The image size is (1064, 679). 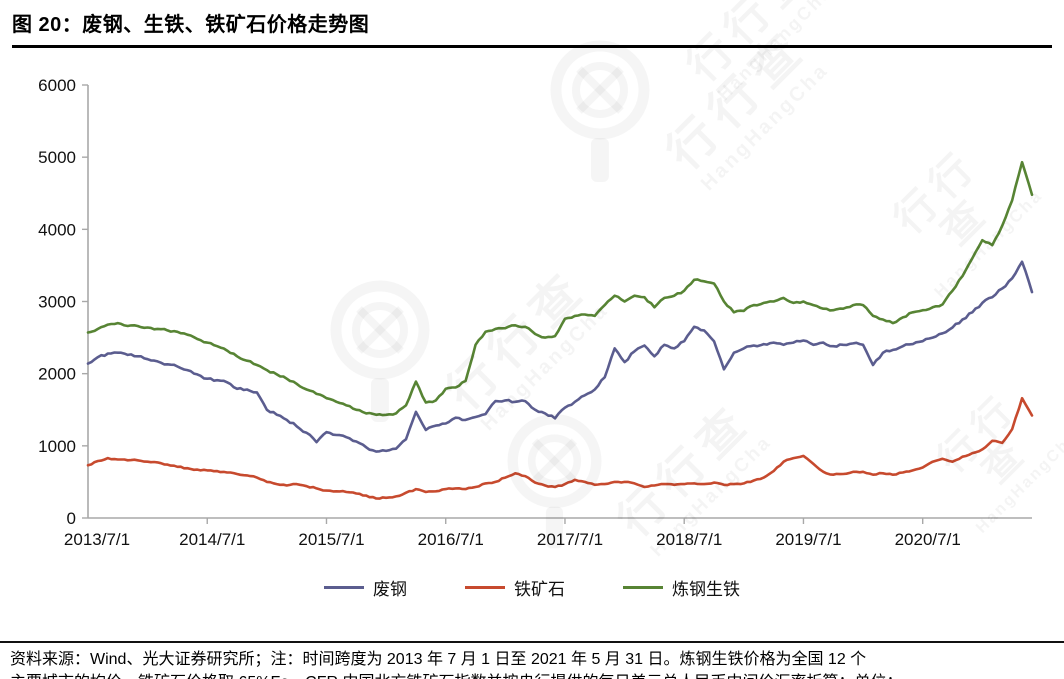 I want to click on title-block: 图 20：废钢、生铁、铁矿石价格走势图, so click(x=532, y=28).